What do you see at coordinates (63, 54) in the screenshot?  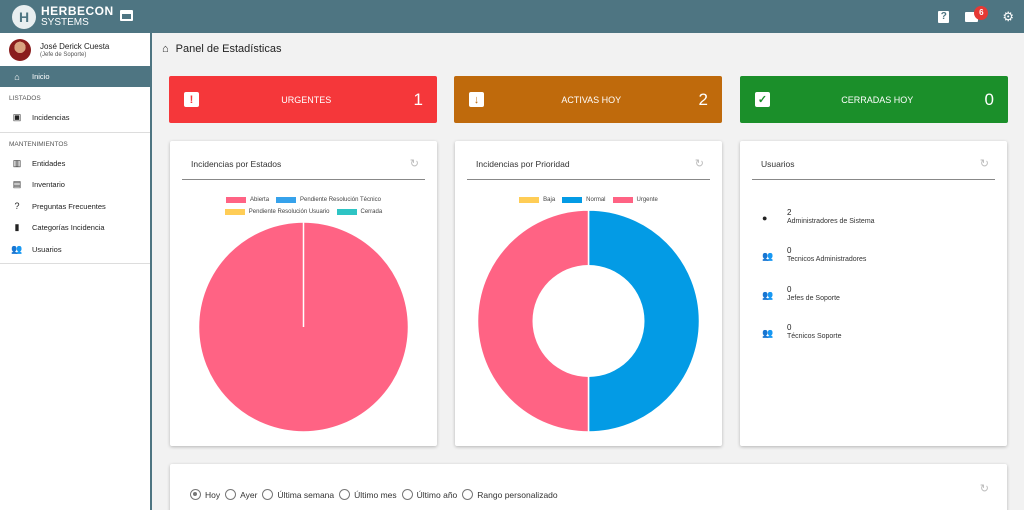 I see `user-role: (Jefe de Soporte)` at bounding box center [63, 54].